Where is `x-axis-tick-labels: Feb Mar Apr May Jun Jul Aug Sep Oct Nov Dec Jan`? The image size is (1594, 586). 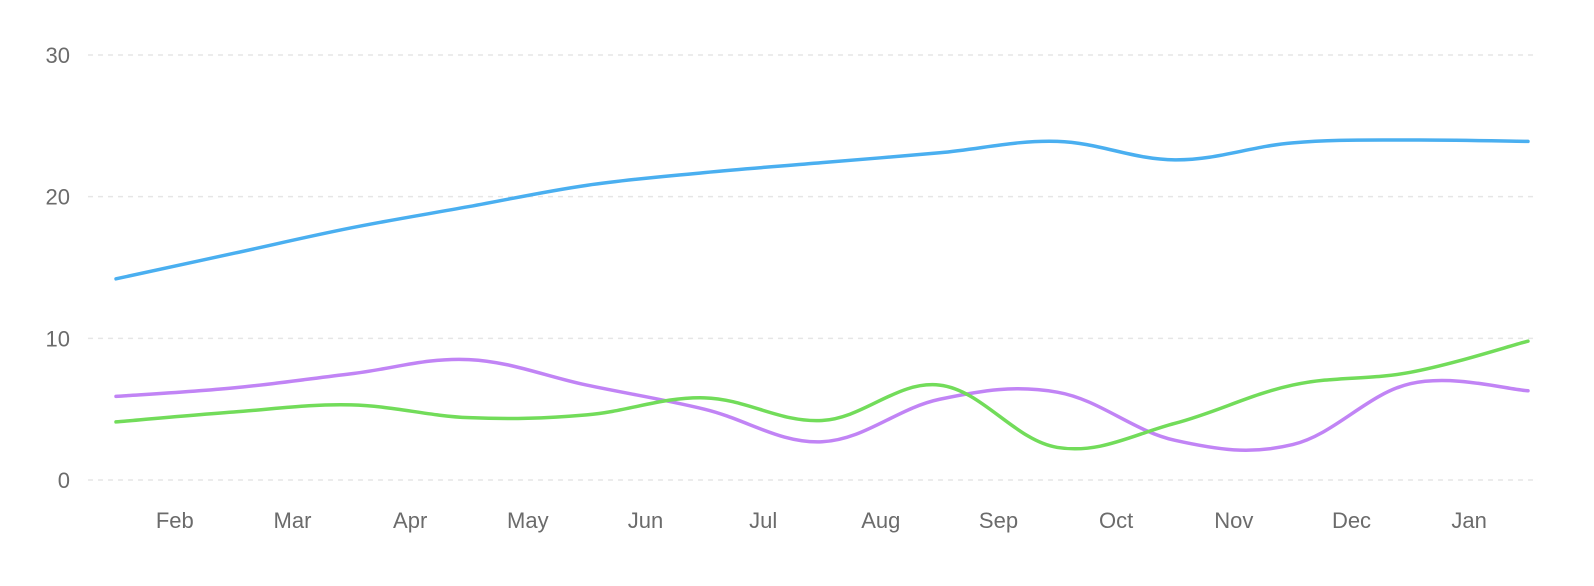
x-axis-tick-labels: Feb Mar Apr May Jun Jul Aug Sep Oct Nov Dec Jan is located at coordinates (821, 520).